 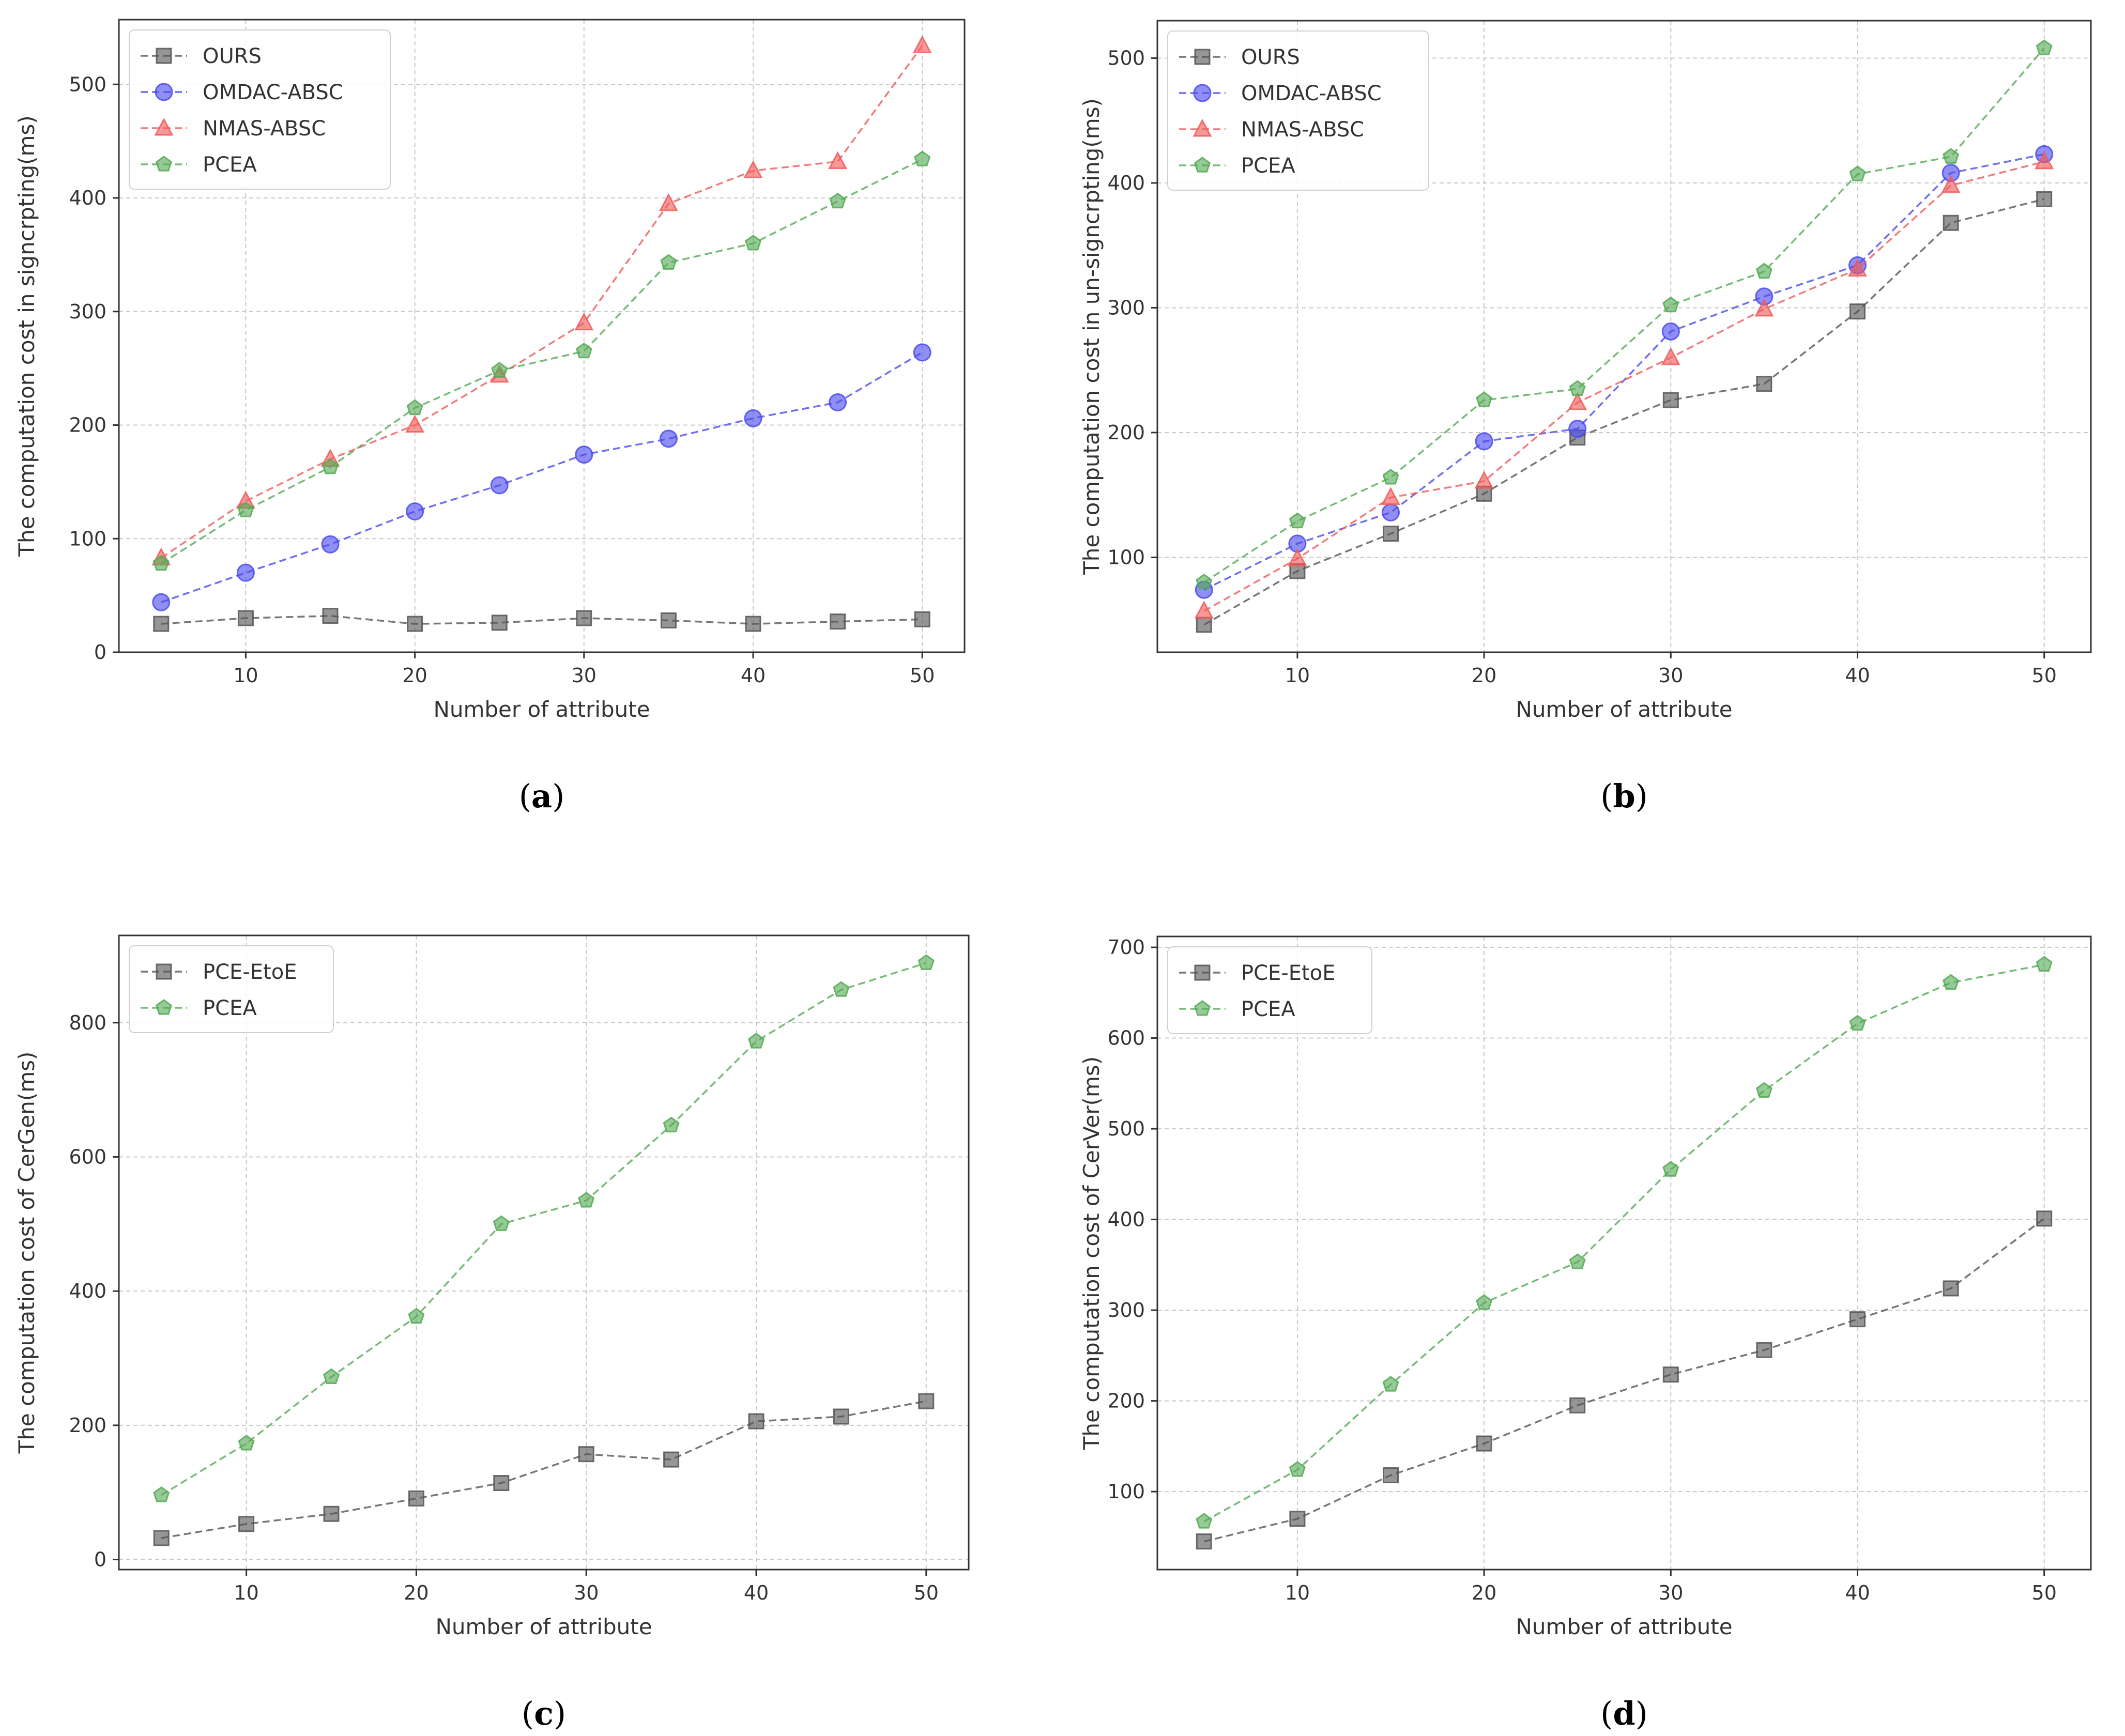 I want to click on x-tick-label: 30, so click(x=586, y=1592).